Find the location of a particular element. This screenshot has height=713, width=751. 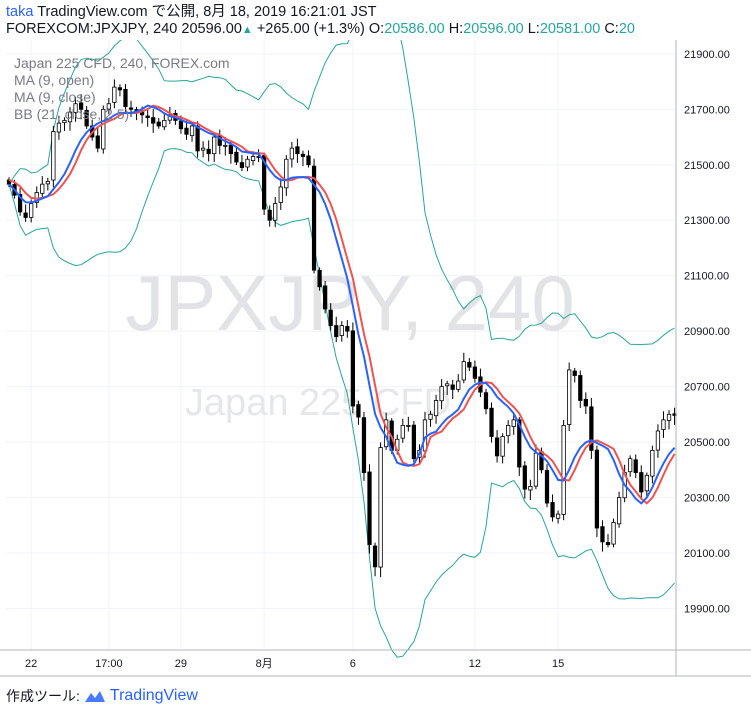

x-tick-label: 8月 is located at coordinates (264, 664).